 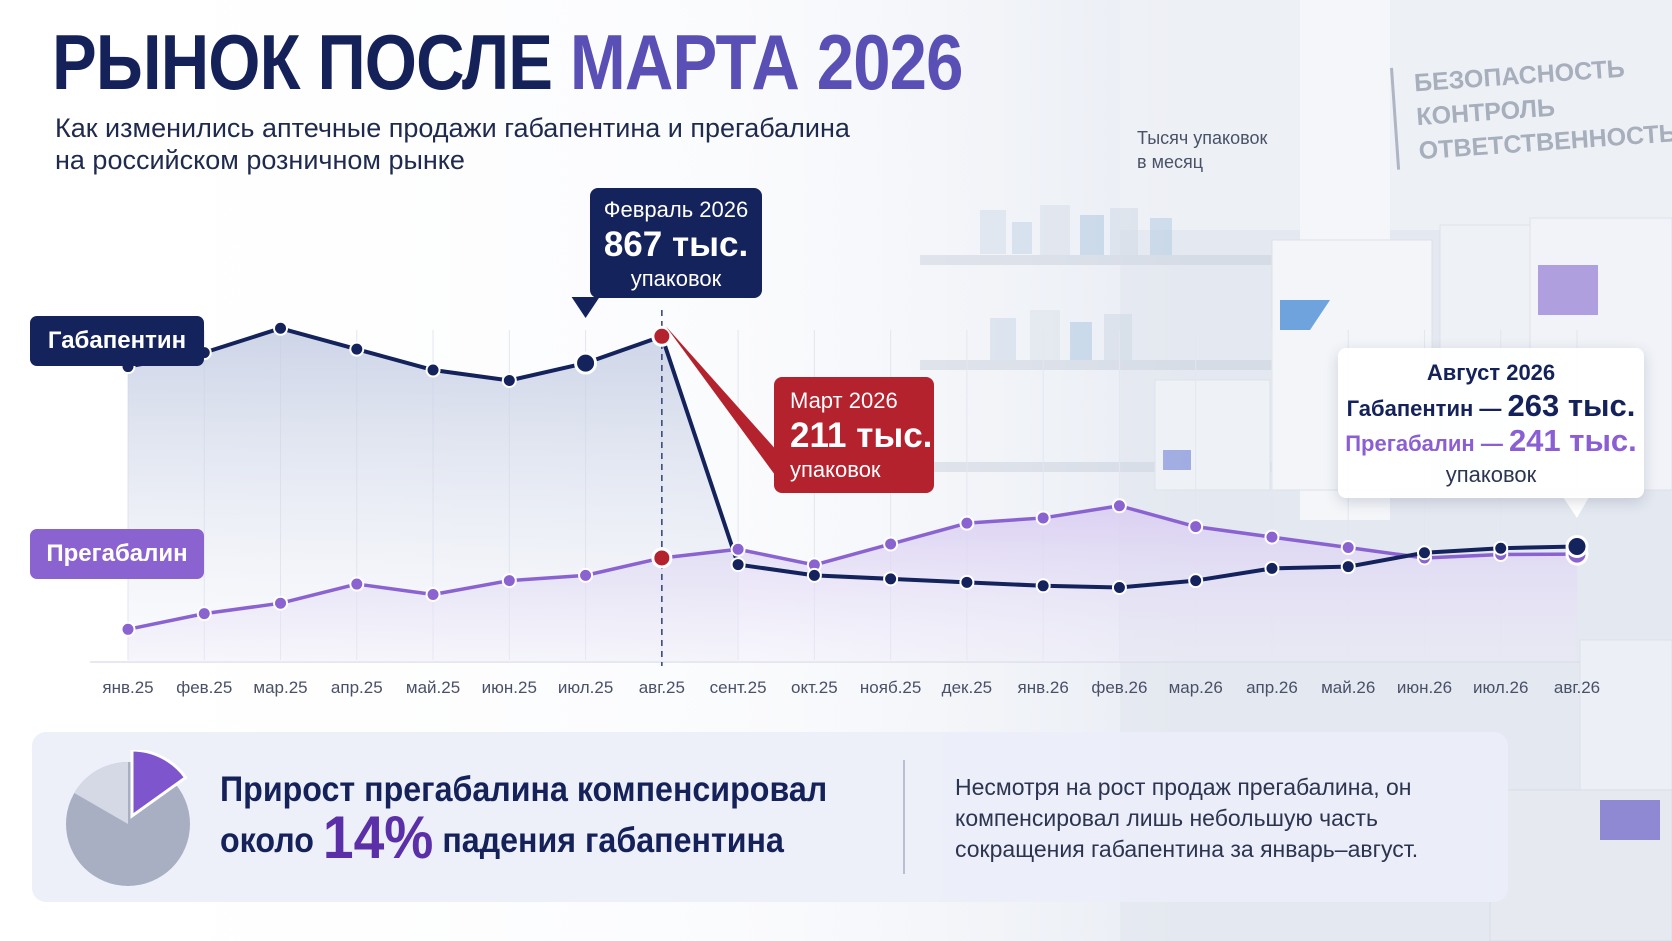 What do you see at coordinates (585, 687) in the screenshot?
I see `x-tick-label: июл.25` at bounding box center [585, 687].